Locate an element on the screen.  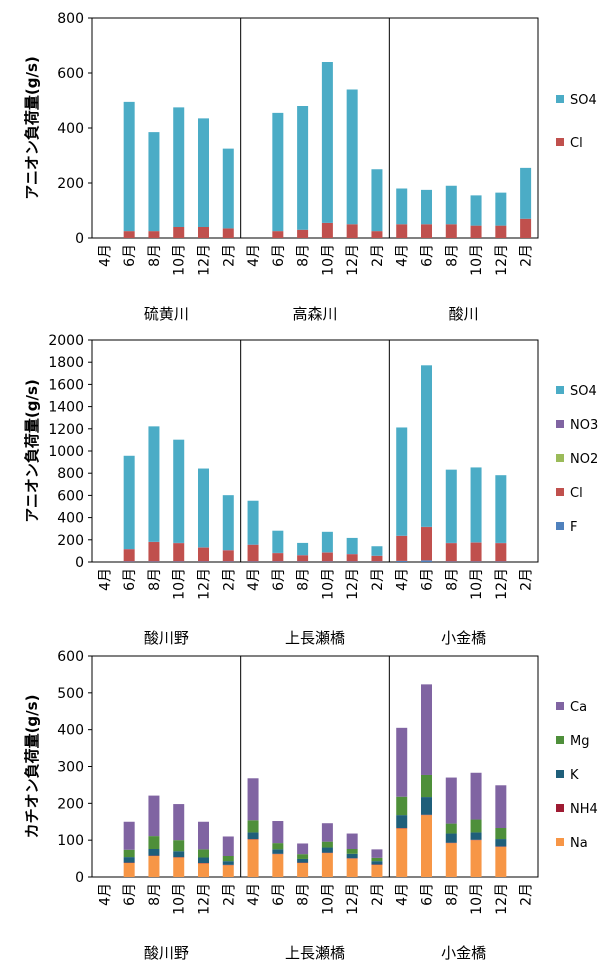
legend-swatch-no3 is located at coordinates (560, 424).